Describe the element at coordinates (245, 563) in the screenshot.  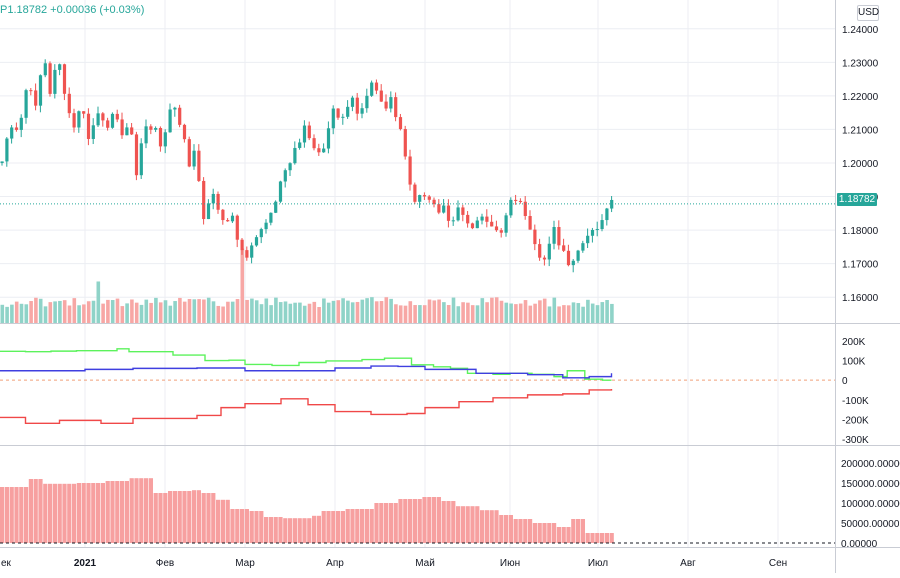
I see `x-tick-label: Мар` at that location.